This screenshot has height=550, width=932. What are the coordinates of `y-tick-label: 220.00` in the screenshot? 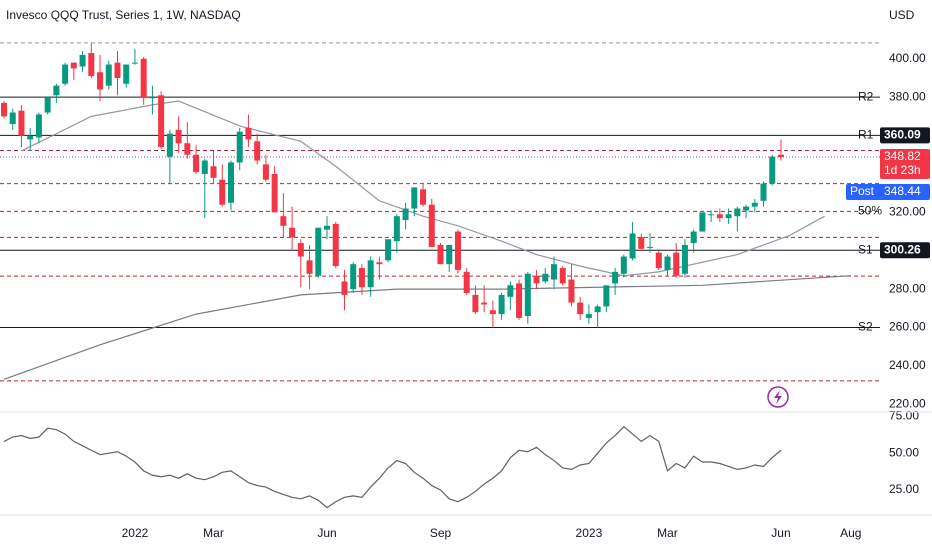 It's located at (907, 403).